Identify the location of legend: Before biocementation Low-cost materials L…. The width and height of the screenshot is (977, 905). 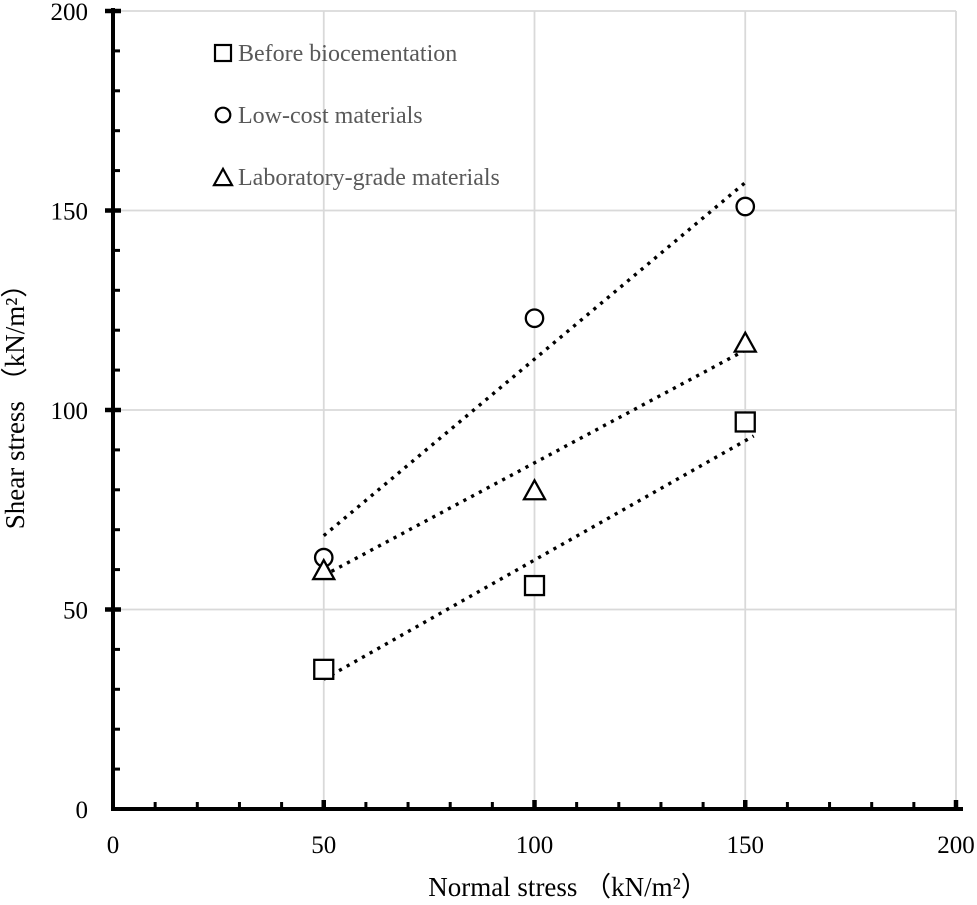
(356, 116).